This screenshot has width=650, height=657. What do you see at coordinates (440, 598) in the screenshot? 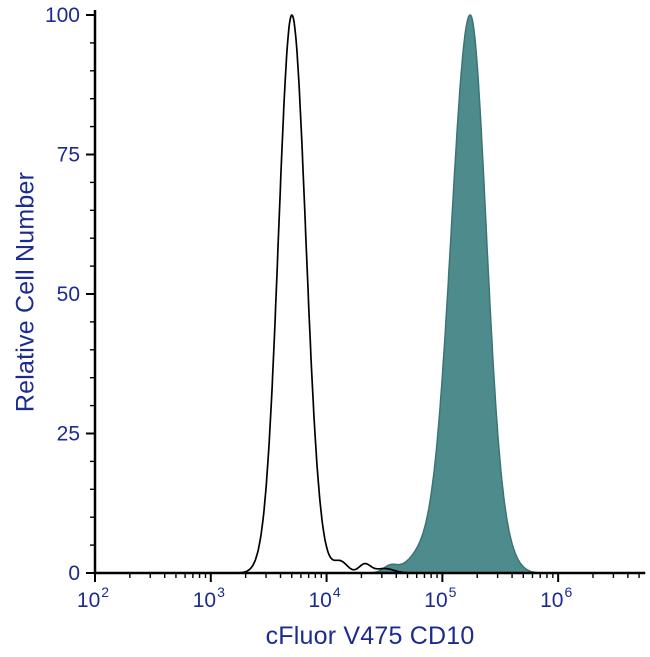
I see `x-tick-label: 10⁵` at bounding box center [440, 598].